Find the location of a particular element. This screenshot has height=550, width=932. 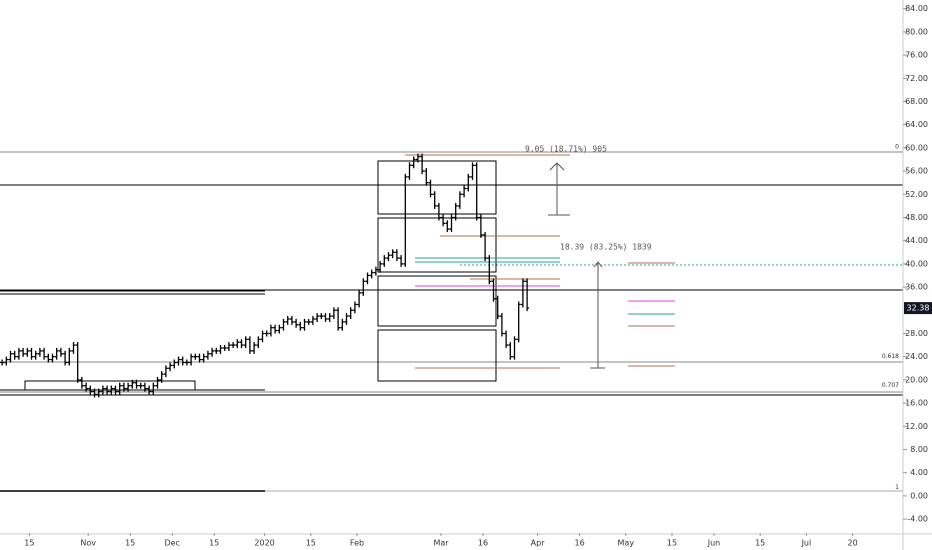

x-tick-label: Apr is located at coordinates (538, 543).